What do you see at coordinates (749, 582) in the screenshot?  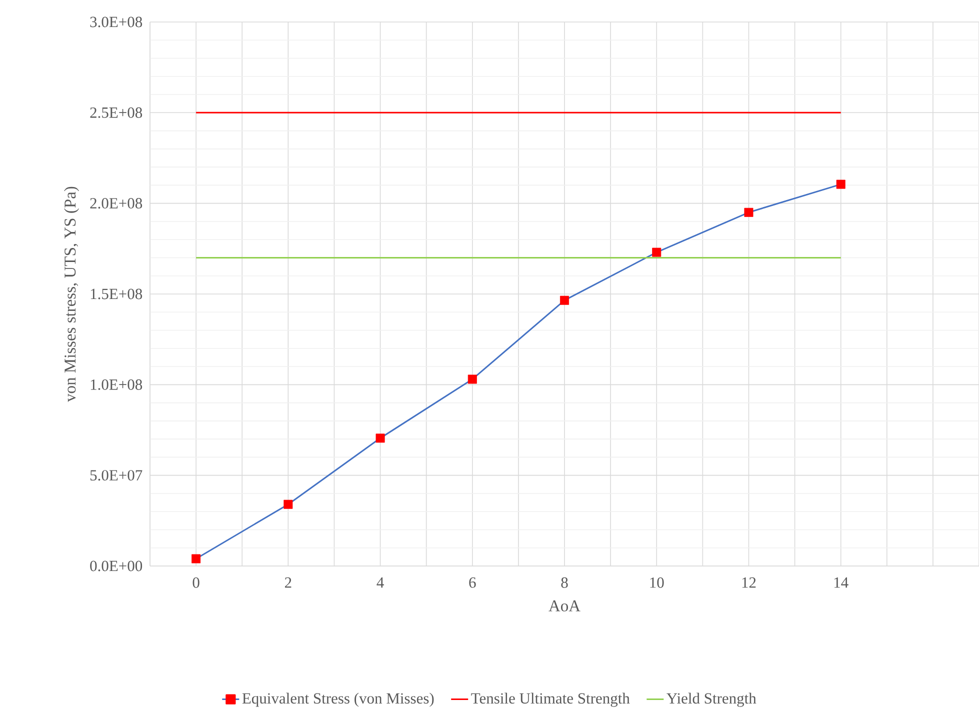 I see `x-tick-label: 12` at bounding box center [749, 582].